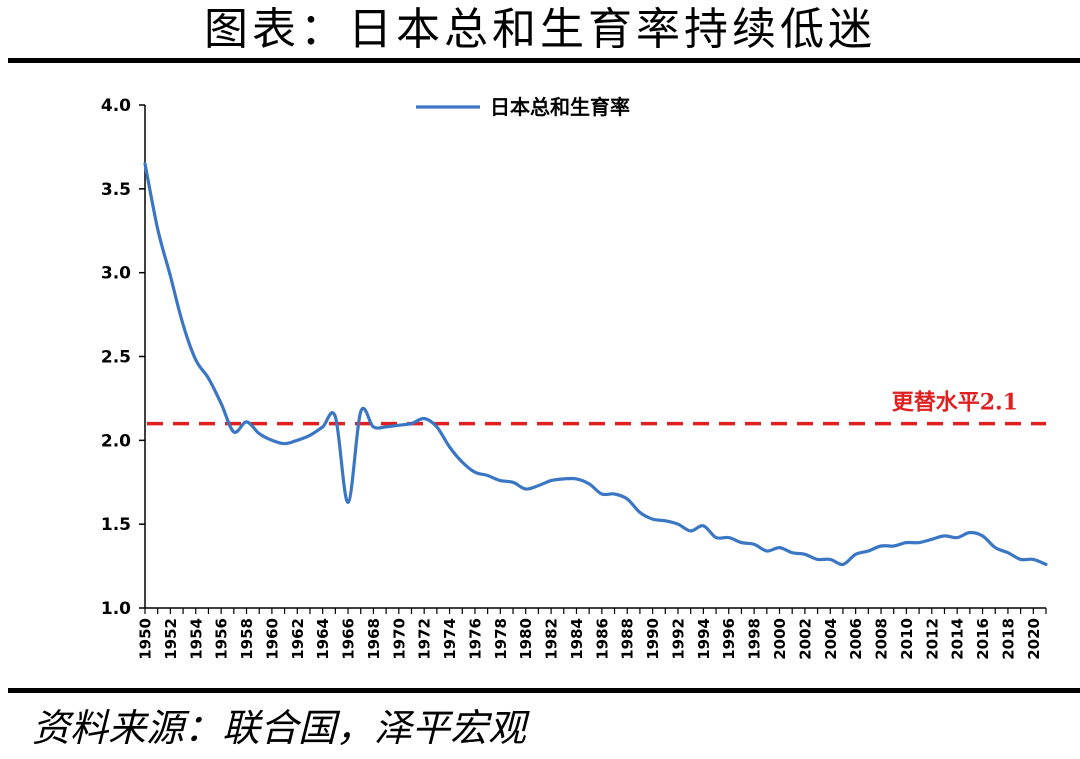  Describe the element at coordinates (958, 639) in the screenshot. I see `x-tick-label: 2014` at that location.